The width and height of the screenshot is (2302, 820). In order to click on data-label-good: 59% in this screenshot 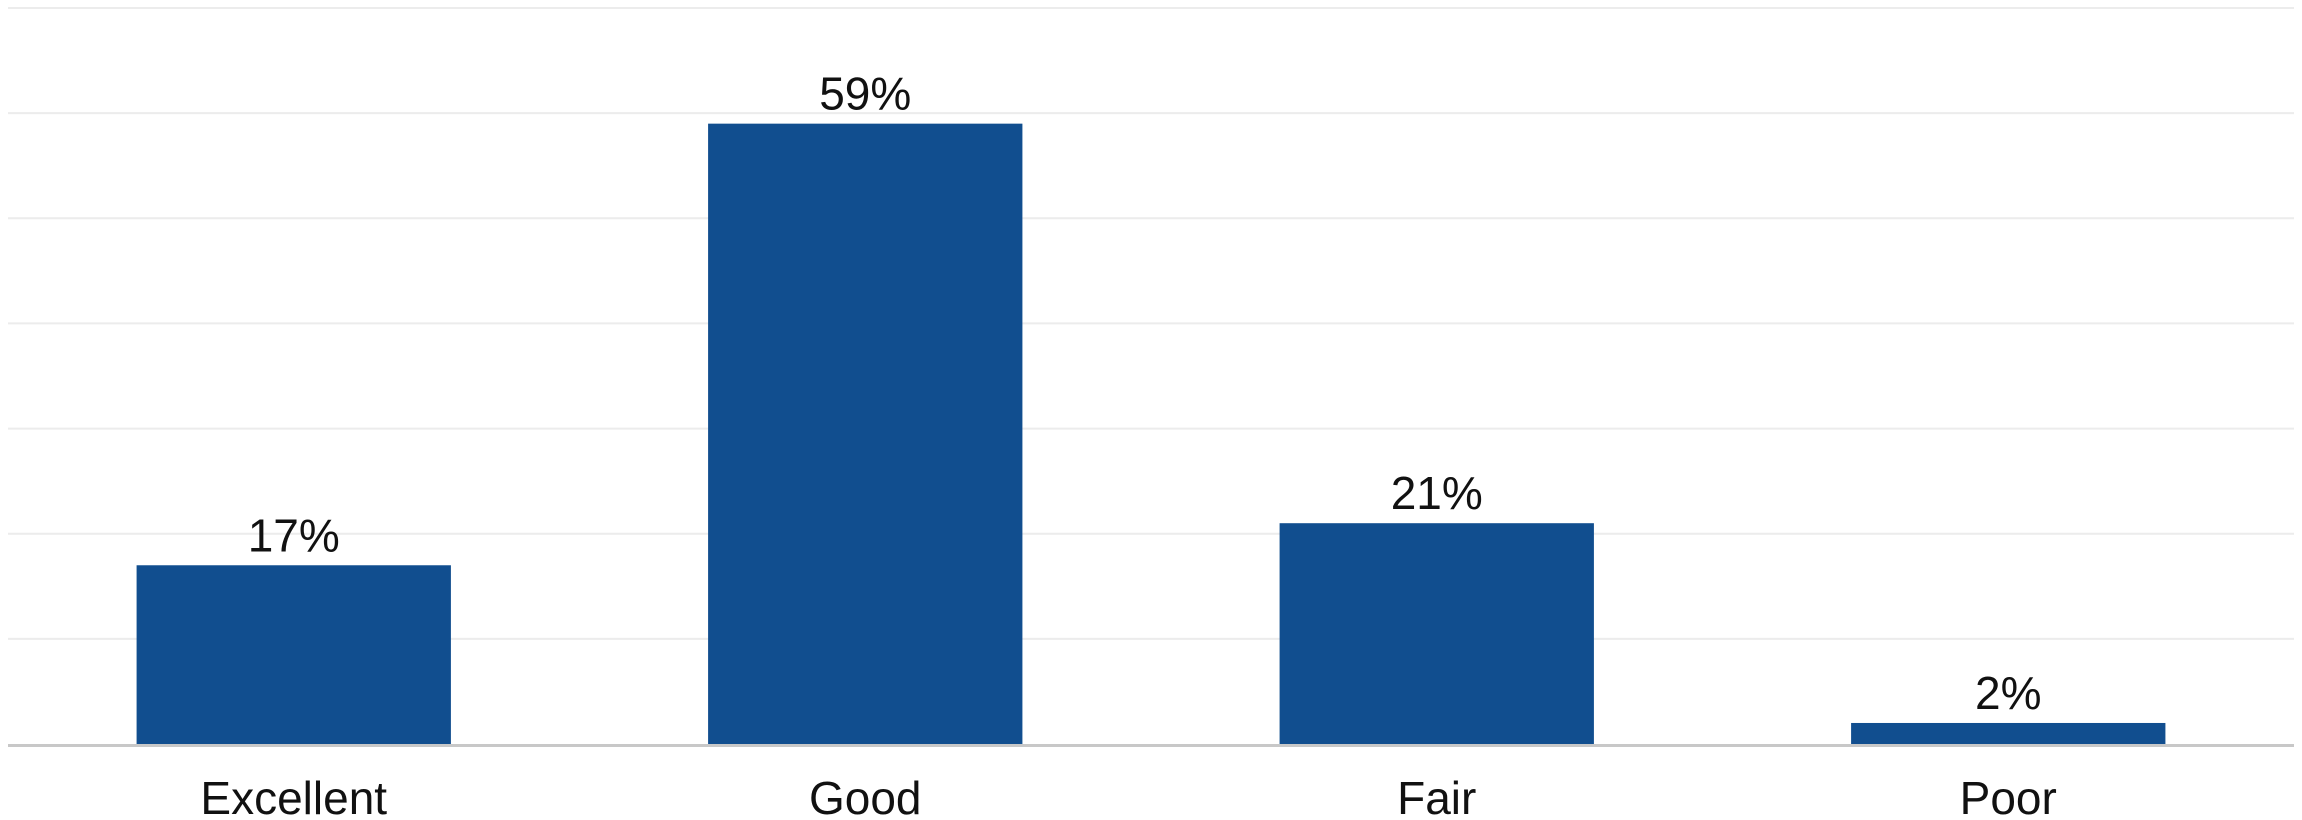, I will do `click(865, 94)`.